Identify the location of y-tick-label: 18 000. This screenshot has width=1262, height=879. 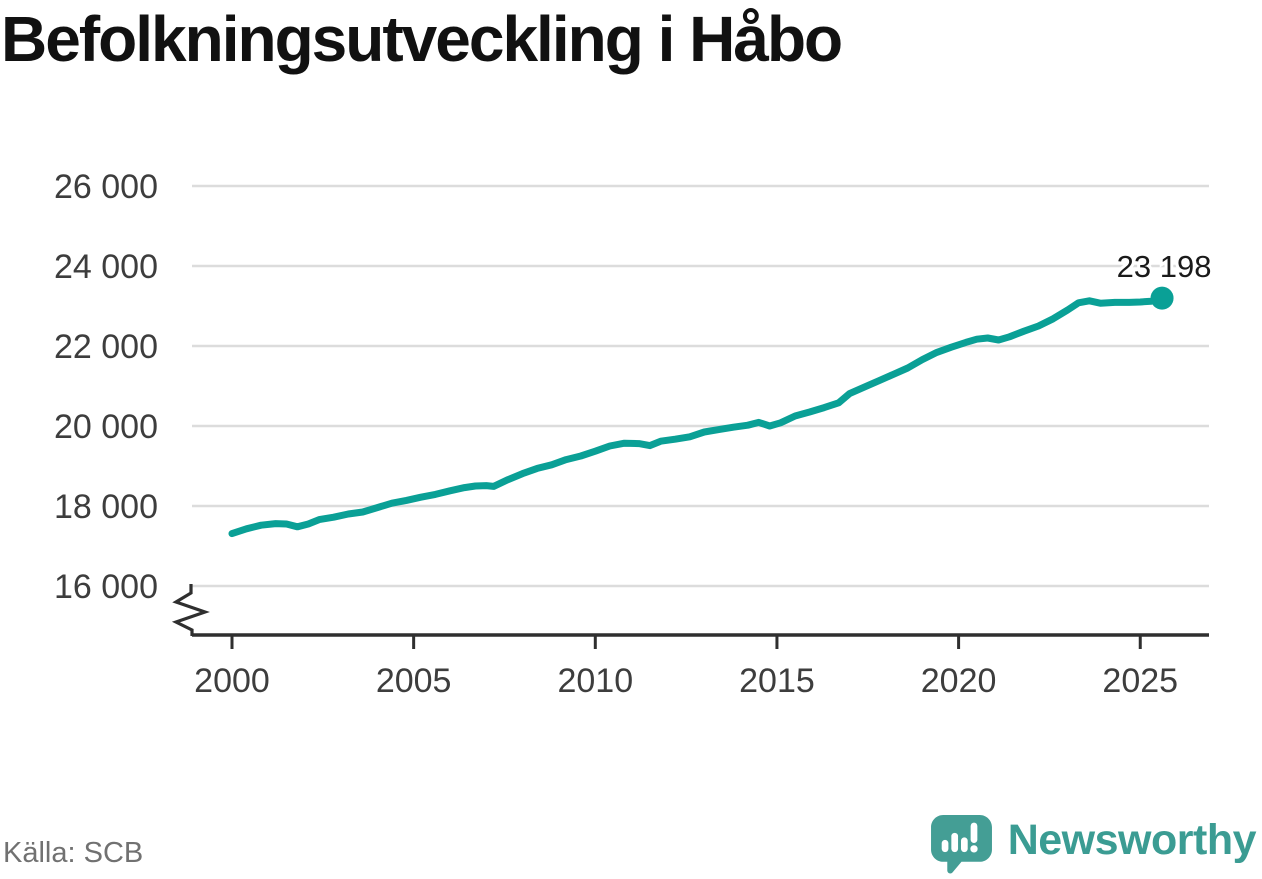
(106, 507).